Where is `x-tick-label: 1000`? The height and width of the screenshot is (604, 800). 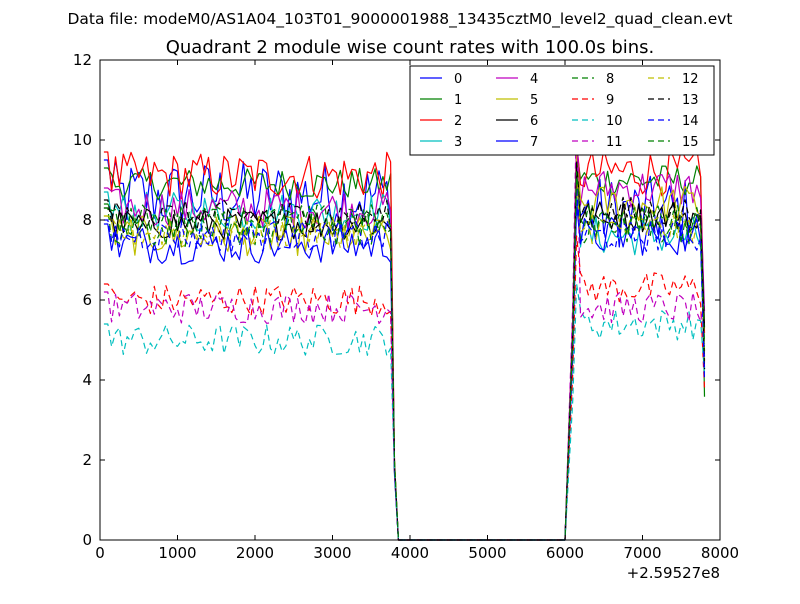 x-tick-label: 1000 is located at coordinates (177, 553).